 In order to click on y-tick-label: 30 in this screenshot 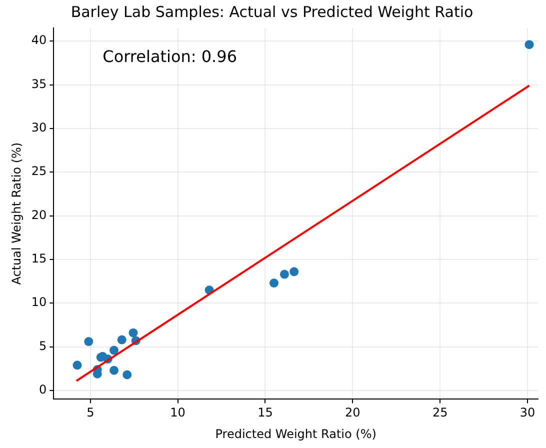, I will do `click(39, 127)`.